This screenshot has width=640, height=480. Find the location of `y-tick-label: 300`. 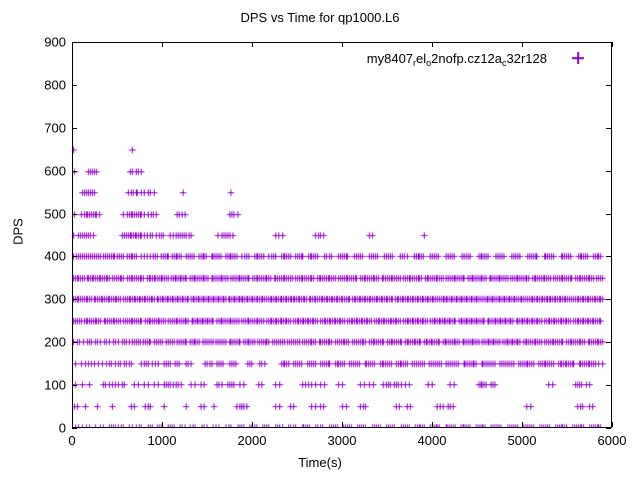

y-tick-label: 300 is located at coordinates (55, 299).